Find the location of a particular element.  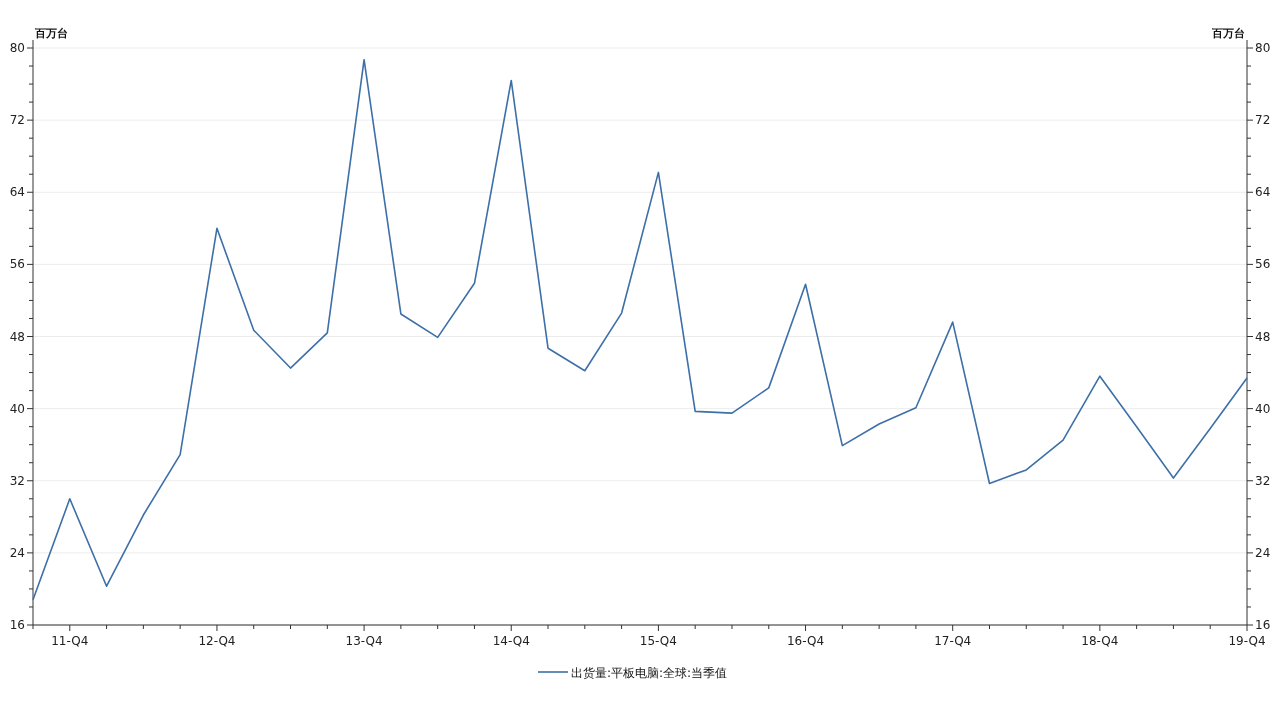

x-tick-label: 11-Q4 is located at coordinates (70, 641).